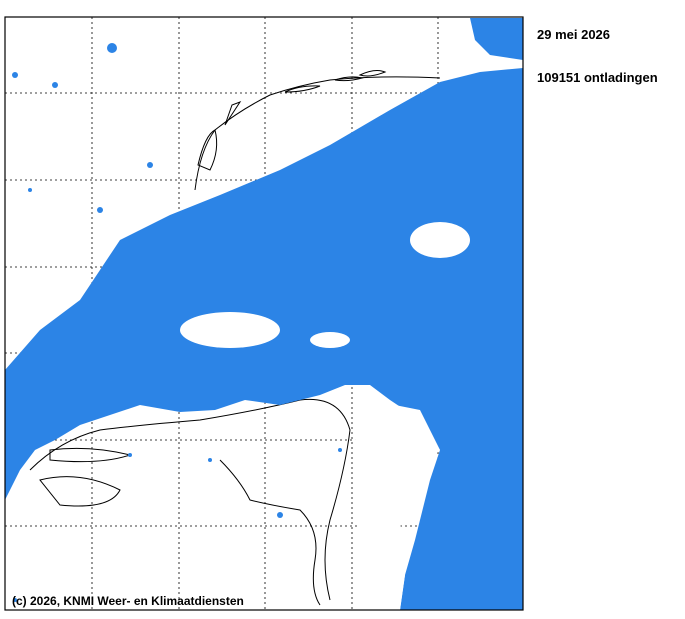  I want to click on discharge-count: 109151 ontladingen, so click(597, 77).